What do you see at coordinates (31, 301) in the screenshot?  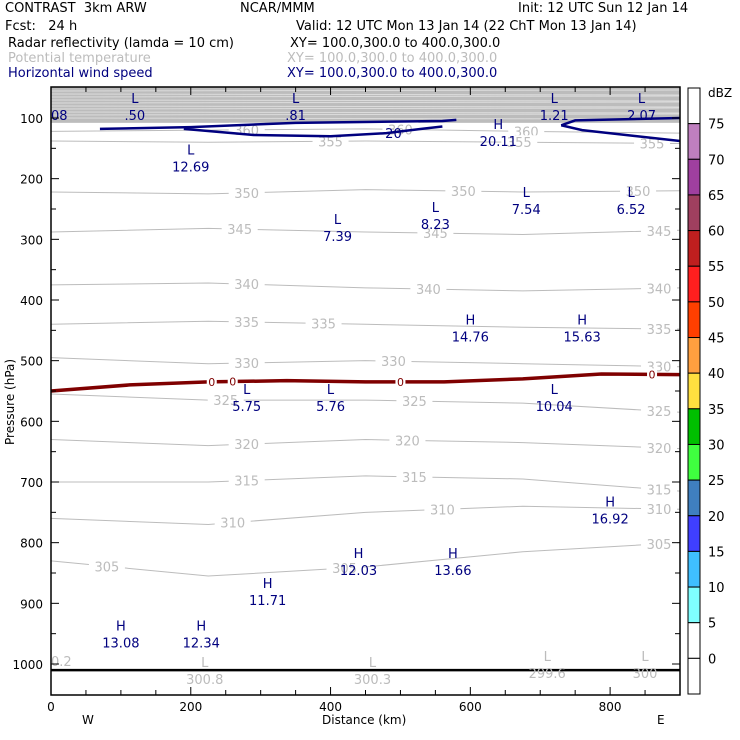 I see `y-tick-label: 400` at bounding box center [31, 301].